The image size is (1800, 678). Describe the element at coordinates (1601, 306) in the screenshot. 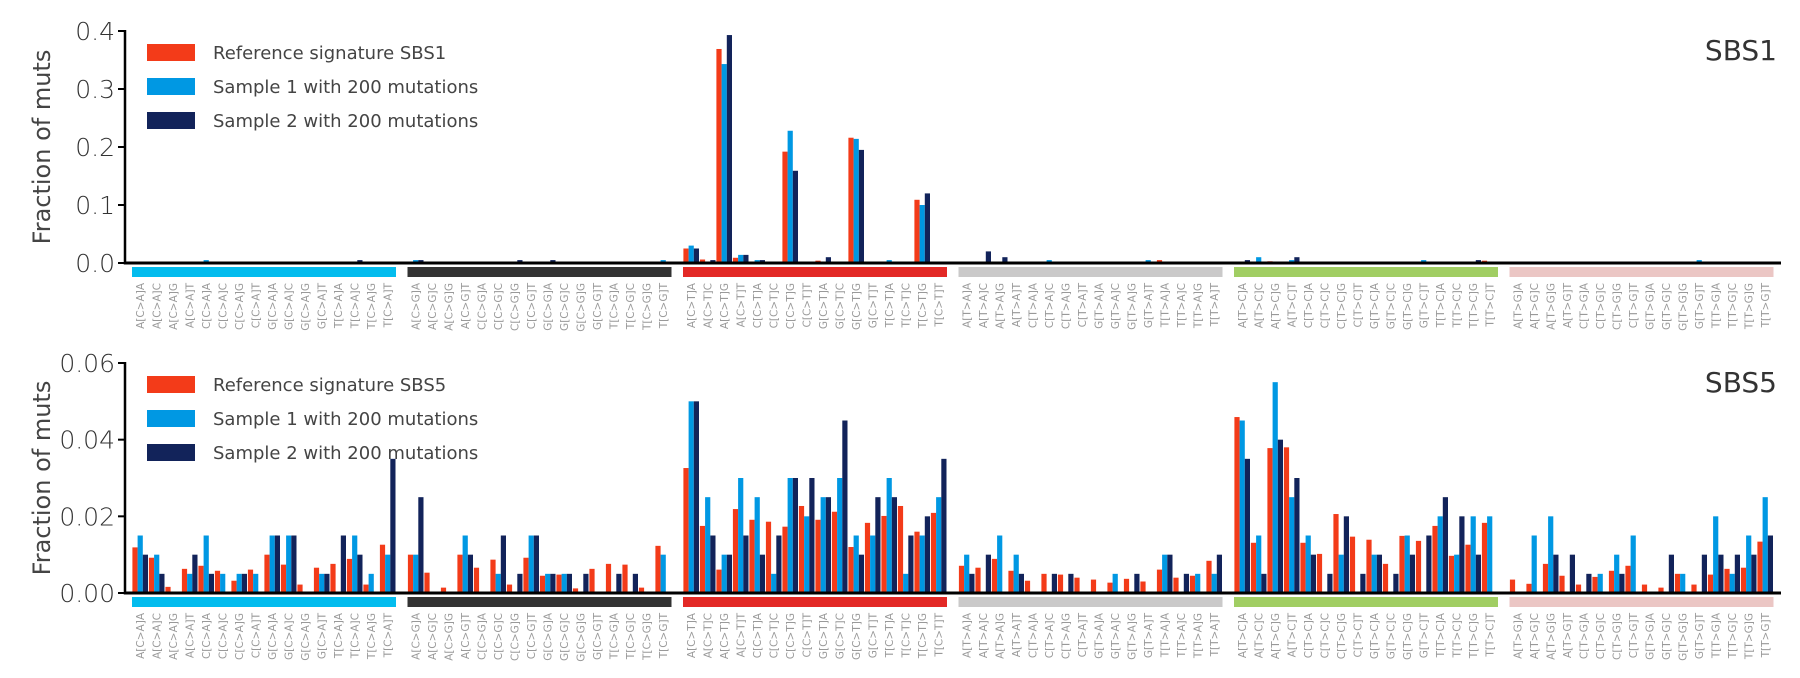

I see `x-tick-label: C[T>G]C` at that location.